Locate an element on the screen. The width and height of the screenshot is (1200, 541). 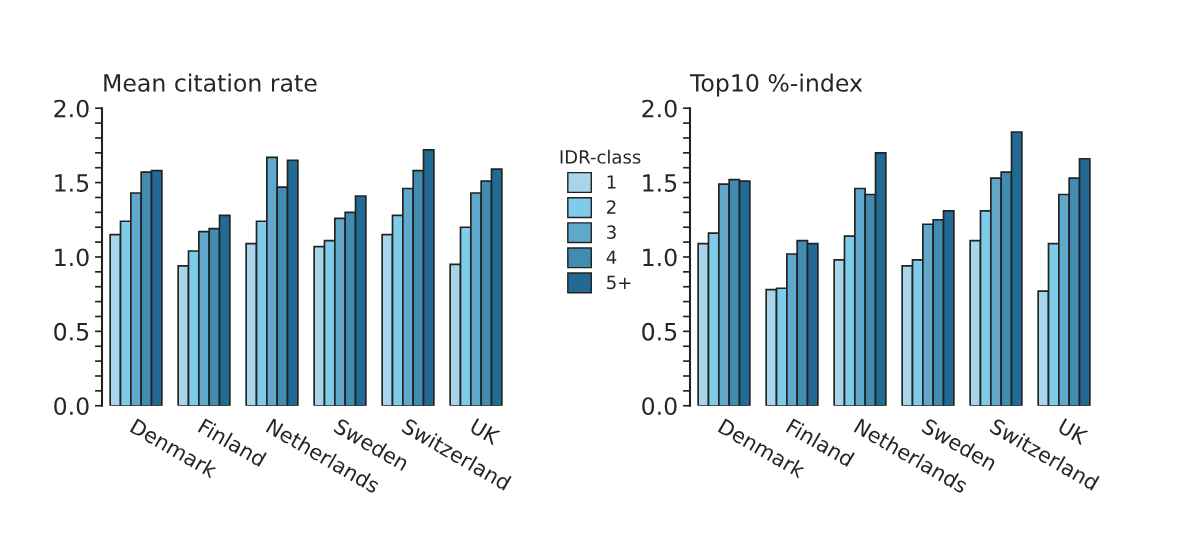
legend-label: 1 is located at coordinates (611, 182).